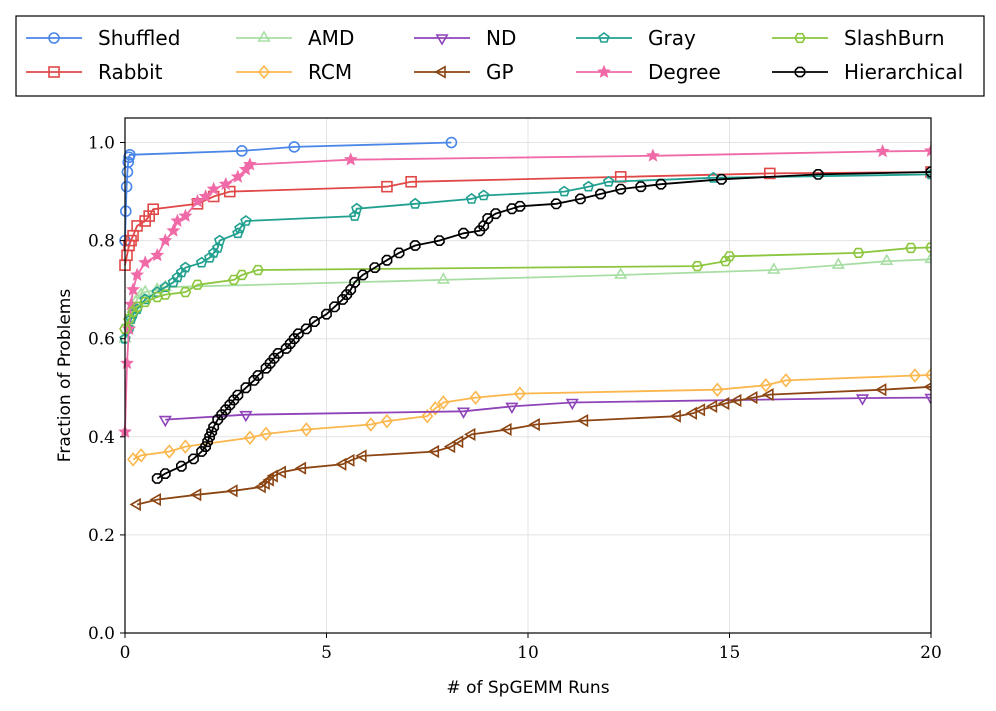  What do you see at coordinates (103, 38) in the screenshot?
I see `legend-item-shuffled: Shuffled` at bounding box center [103, 38].